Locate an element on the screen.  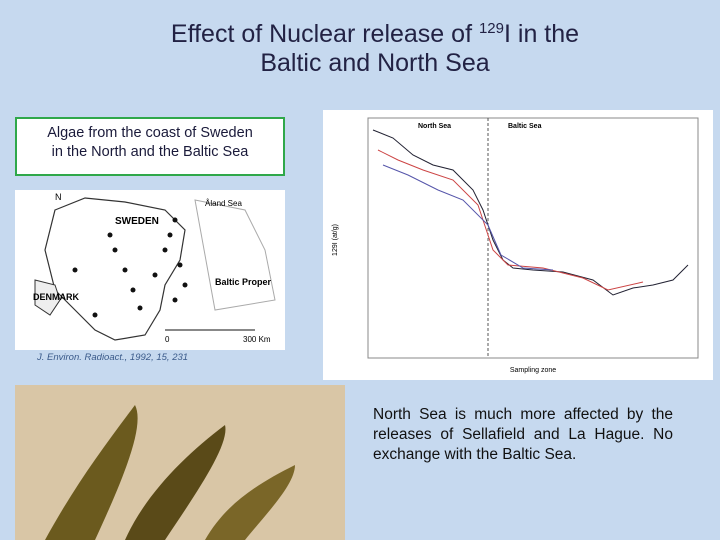
y-axis-label: 129I (at/g) is located at coordinates (335, 240).